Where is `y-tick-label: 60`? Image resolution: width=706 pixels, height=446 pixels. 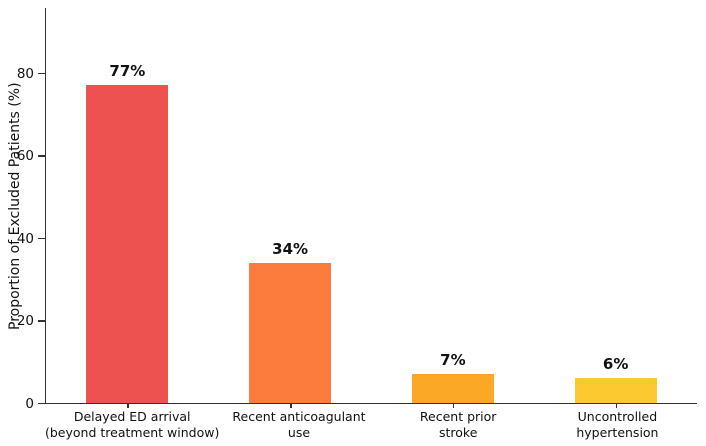
y-tick-label: 60 is located at coordinates (25, 156).